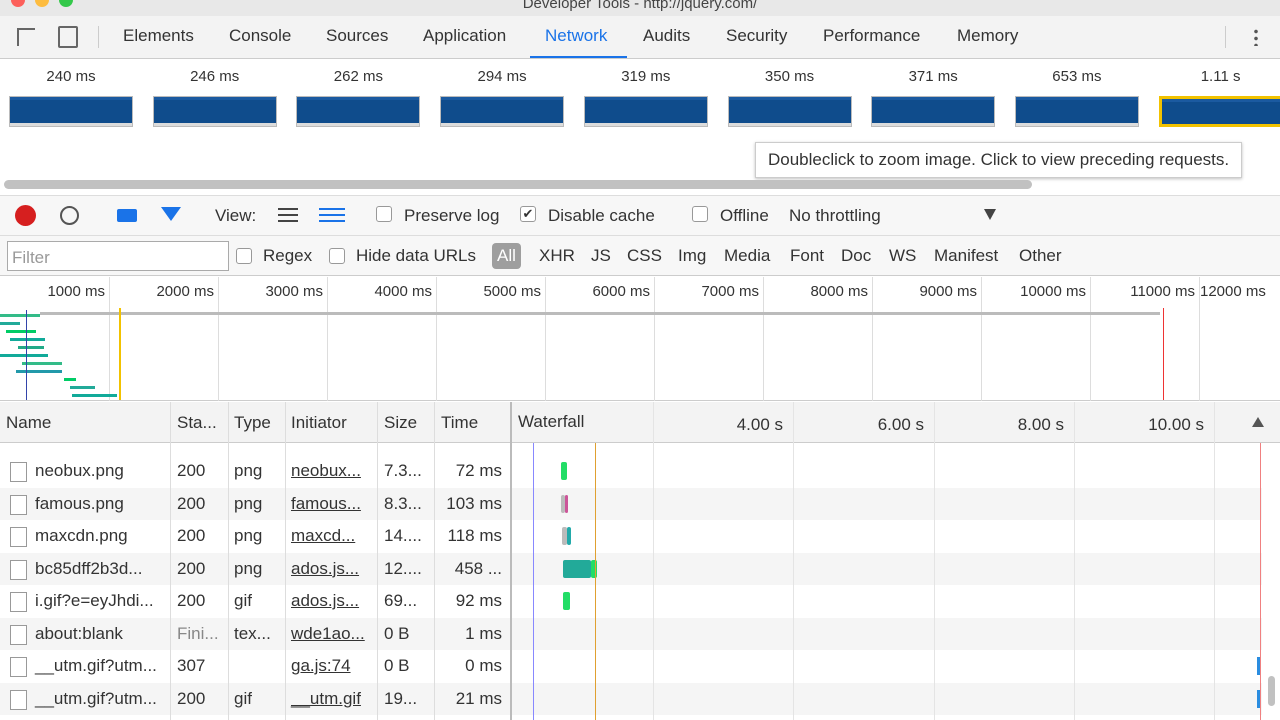 The image size is (1280, 720). What do you see at coordinates (1271, 691) in the screenshot?
I see `table-scrollbar` at bounding box center [1271, 691].